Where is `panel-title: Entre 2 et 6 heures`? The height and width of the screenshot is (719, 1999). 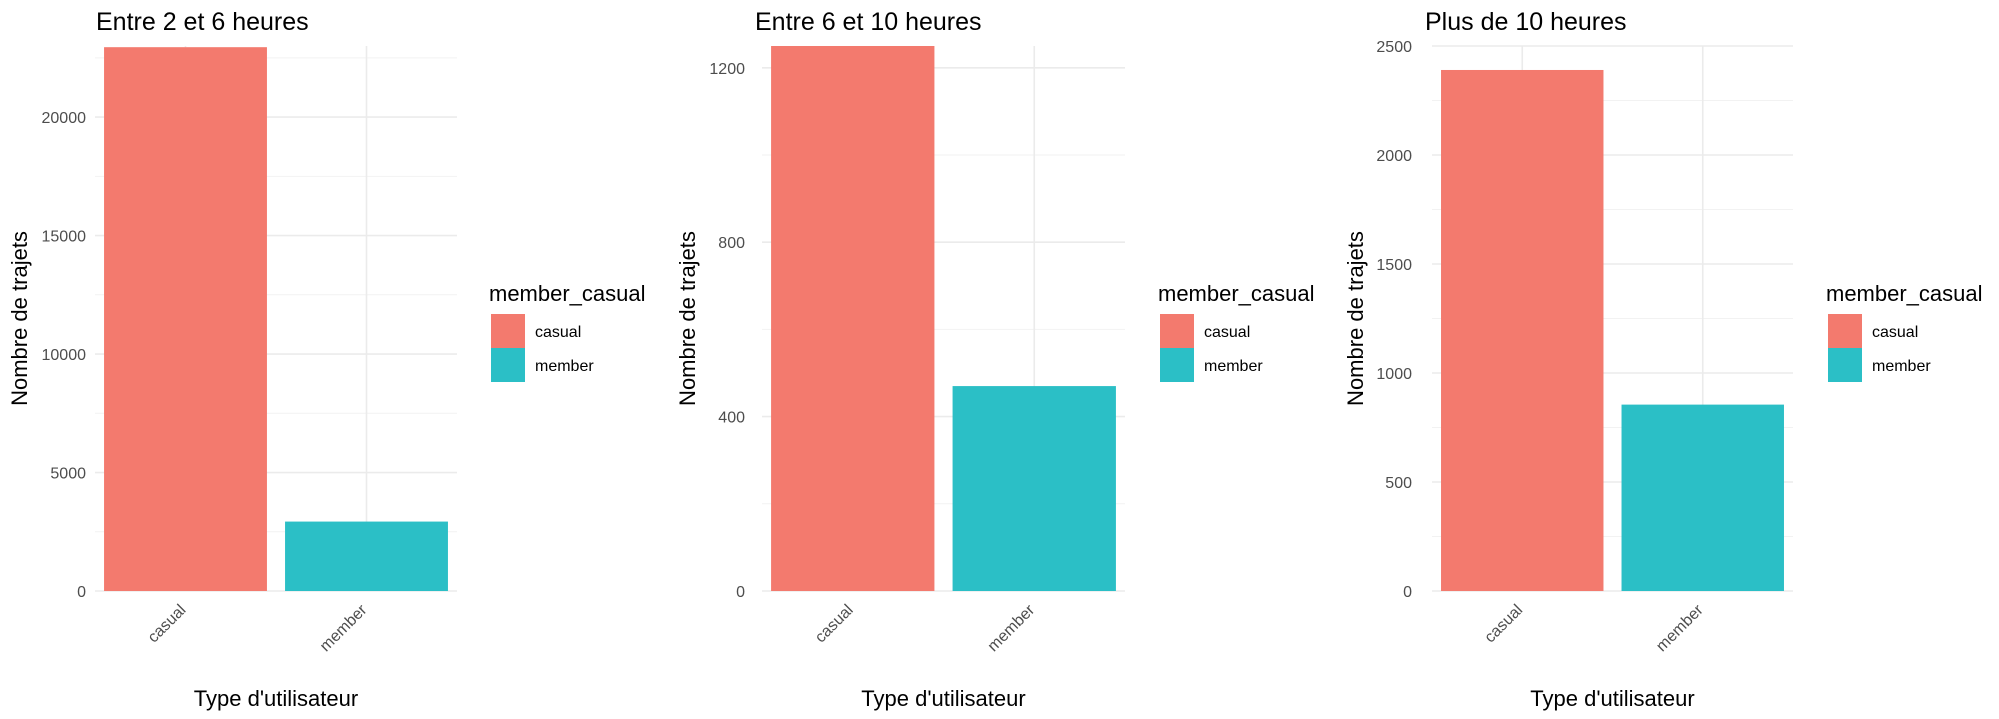
panel-title: Entre 2 et 6 heures is located at coordinates (202, 22).